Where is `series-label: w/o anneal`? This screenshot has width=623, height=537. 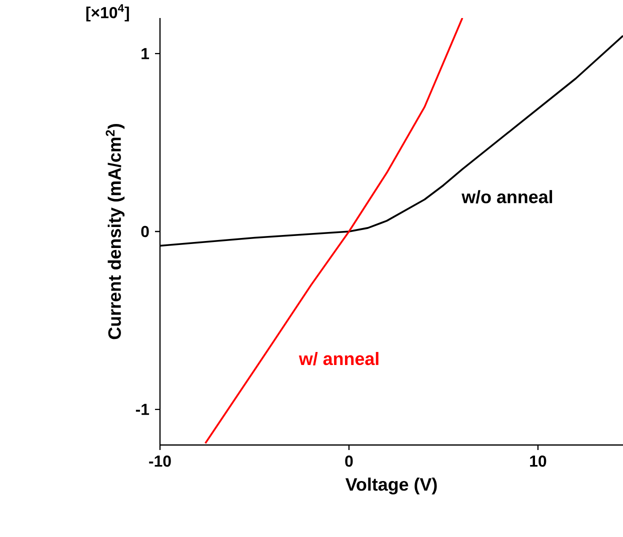
series-label: w/o anneal is located at coordinates (507, 197).